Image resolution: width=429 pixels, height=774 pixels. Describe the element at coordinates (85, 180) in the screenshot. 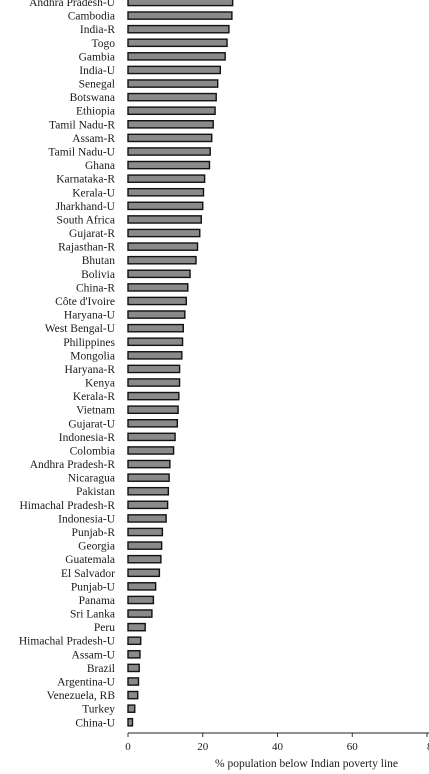

I see `category-label: Karnataka-R` at that location.